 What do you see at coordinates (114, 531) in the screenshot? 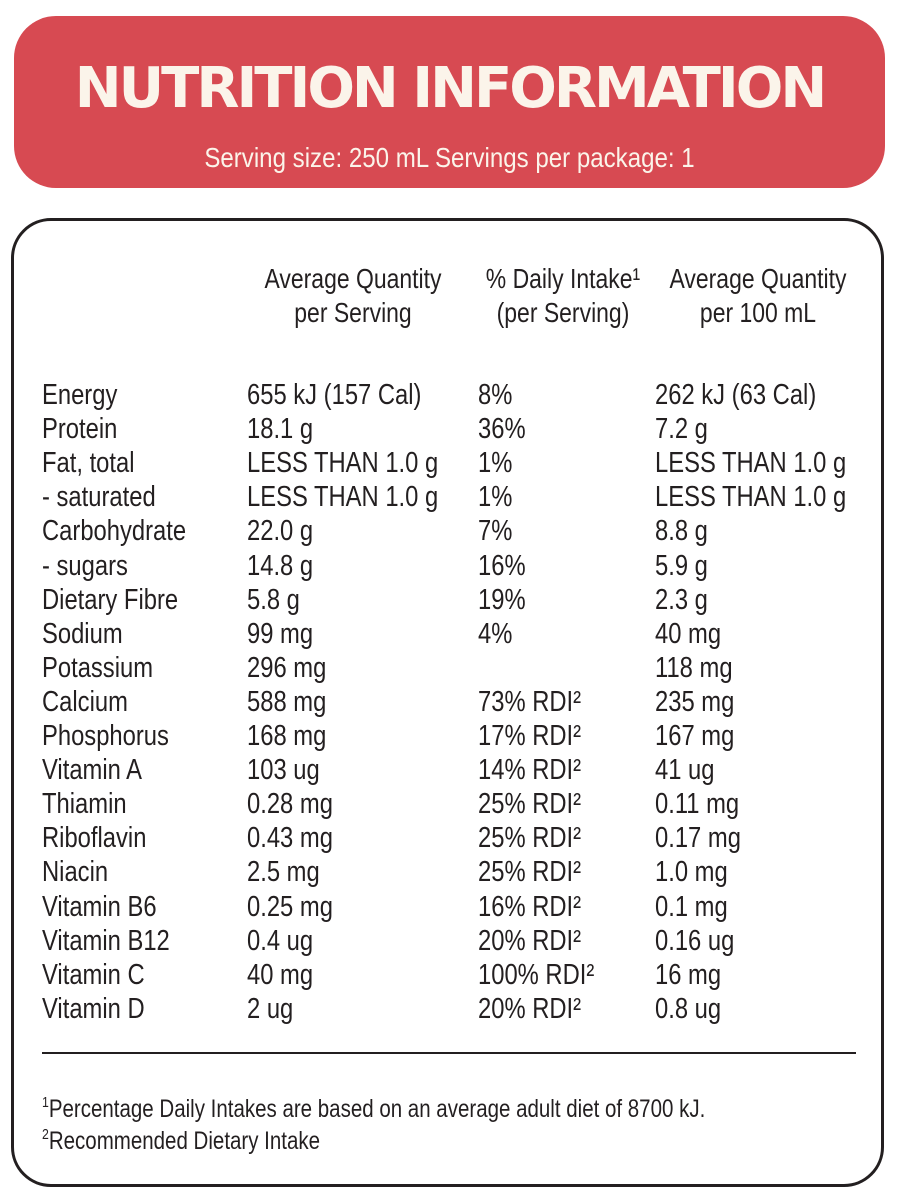
I see `nutrient-name: Carbohydrate` at bounding box center [114, 531].